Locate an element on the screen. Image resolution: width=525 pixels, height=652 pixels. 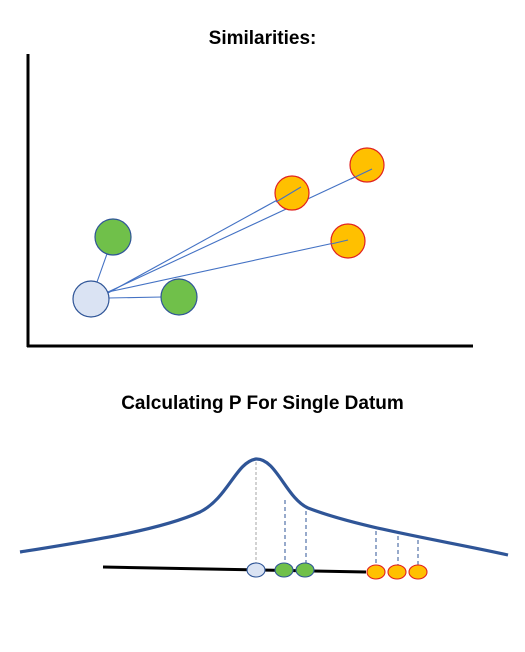
connector-tails is located at coordinates (324, 206).